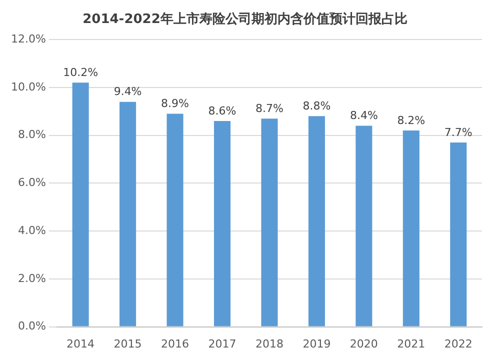 The height and width of the screenshot is (362, 500). Describe the element at coordinates (175, 343) in the screenshot. I see `x-tick-label: 2016` at that location.